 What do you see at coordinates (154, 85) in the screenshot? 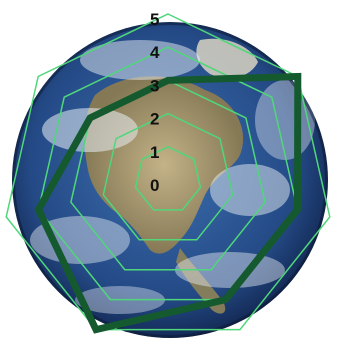
I see `tick-label-3: 3` at bounding box center [154, 85].